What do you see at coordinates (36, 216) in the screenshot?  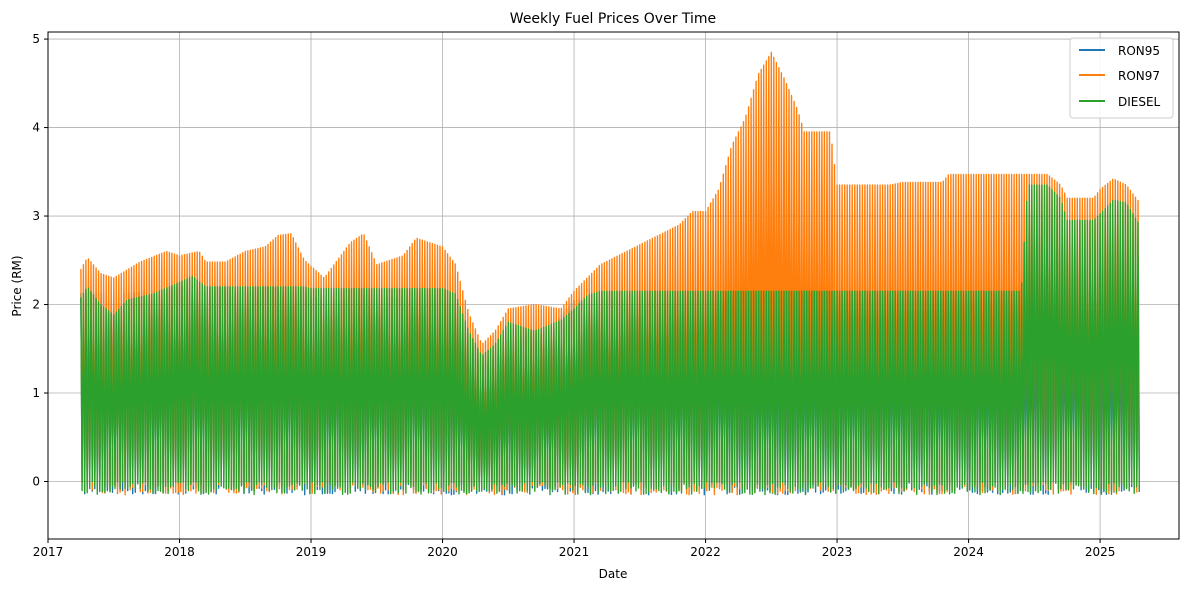 I see `y-tick-label: 3` at bounding box center [36, 216].